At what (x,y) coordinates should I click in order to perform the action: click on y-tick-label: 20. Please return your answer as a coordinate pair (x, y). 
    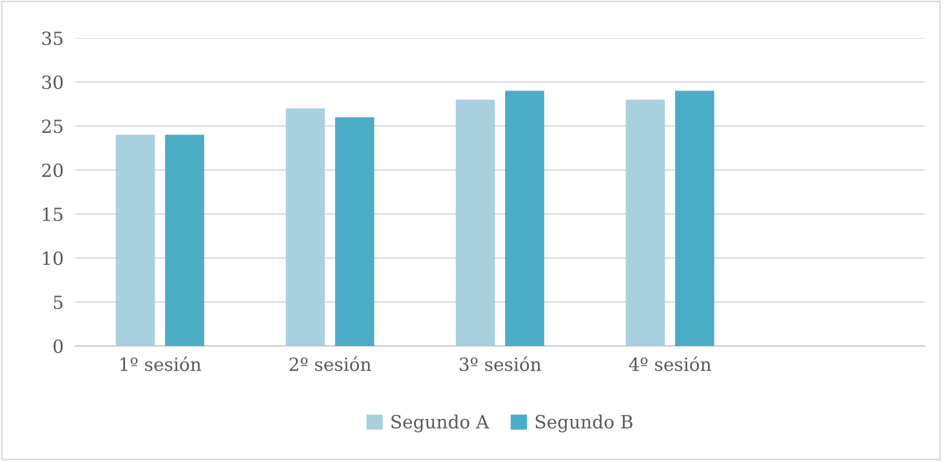
    Looking at the image, I should click on (52, 170).